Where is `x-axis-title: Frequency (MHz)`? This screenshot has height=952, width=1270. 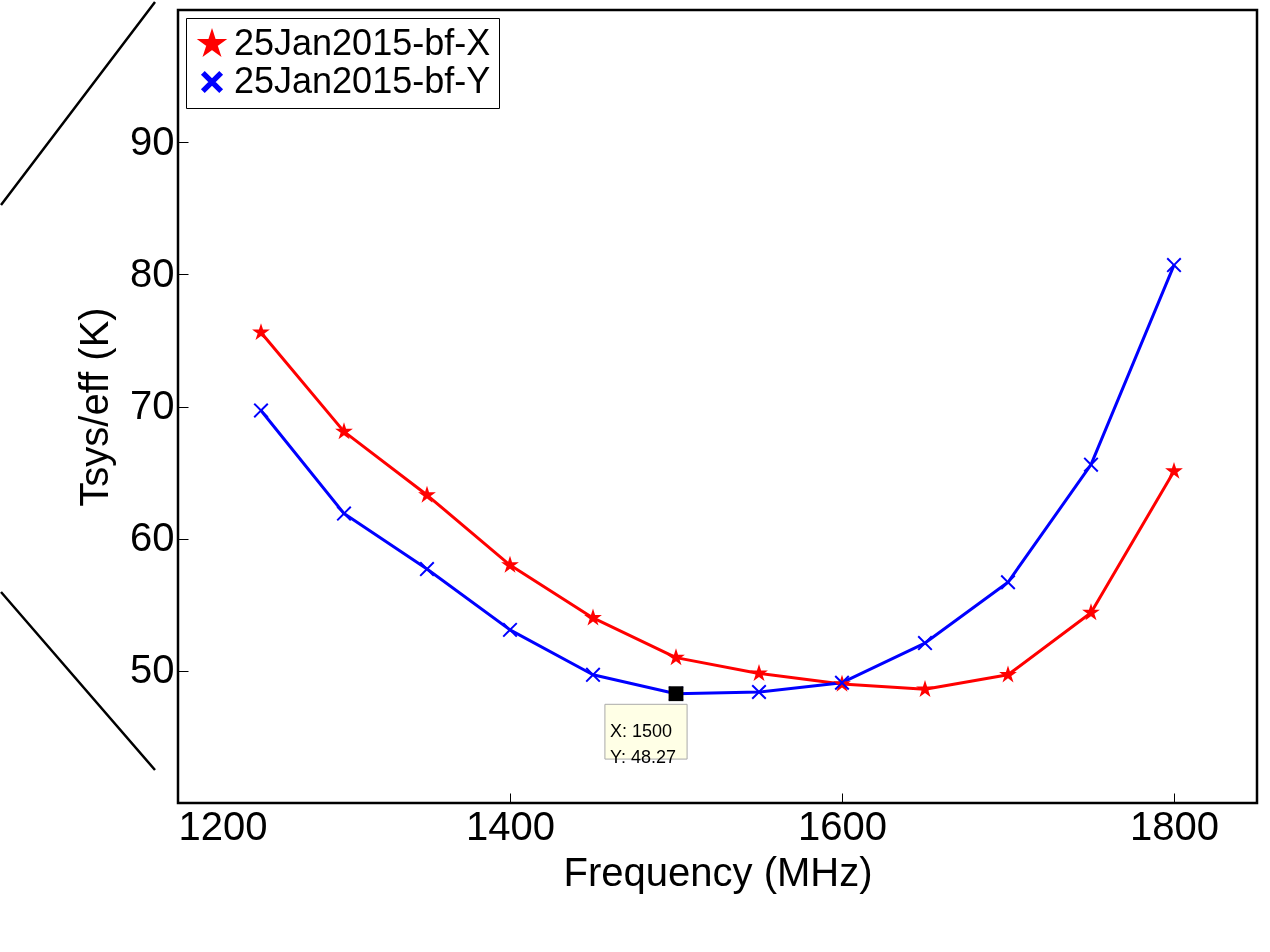
x-axis-title: Frequency (MHz) is located at coordinates (718, 871).